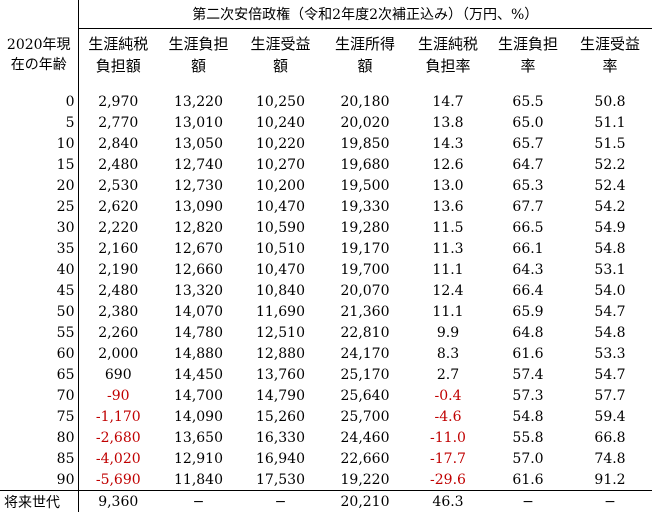 This screenshot has width=652, height=512. I want to click on value-cell: -90, so click(118, 395).